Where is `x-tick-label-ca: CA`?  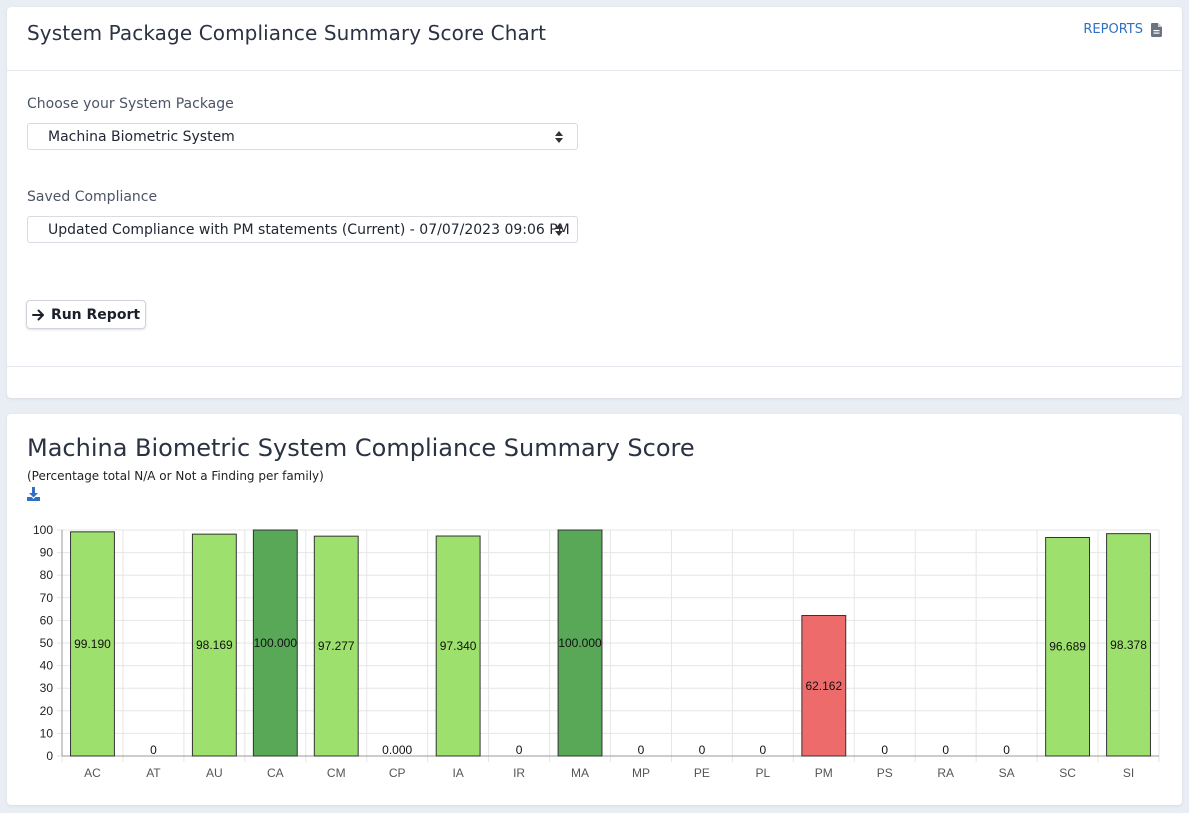 x-tick-label-ca: CA is located at coordinates (275, 773).